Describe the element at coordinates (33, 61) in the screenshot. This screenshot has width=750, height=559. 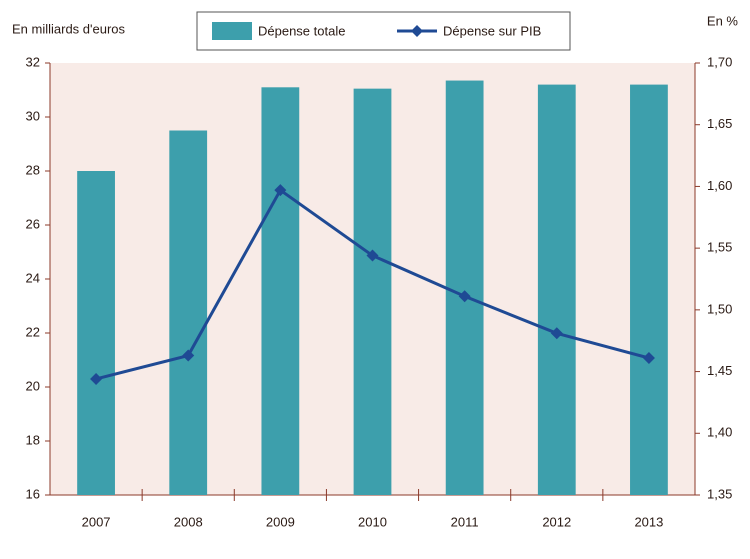
I see `y-tick-label: 32` at that location.